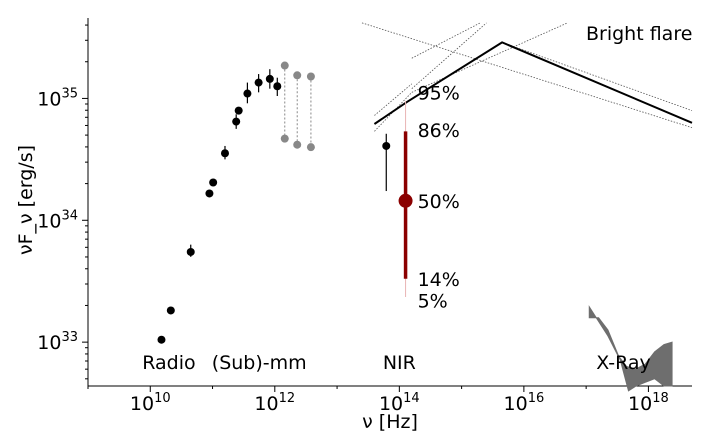 This screenshot has height=433, width=718. What do you see at coordinates (62, 202) in the screenshot?
I see `y-axis-ticks: 1033 1034 1035` at bounding box center [62, 202].